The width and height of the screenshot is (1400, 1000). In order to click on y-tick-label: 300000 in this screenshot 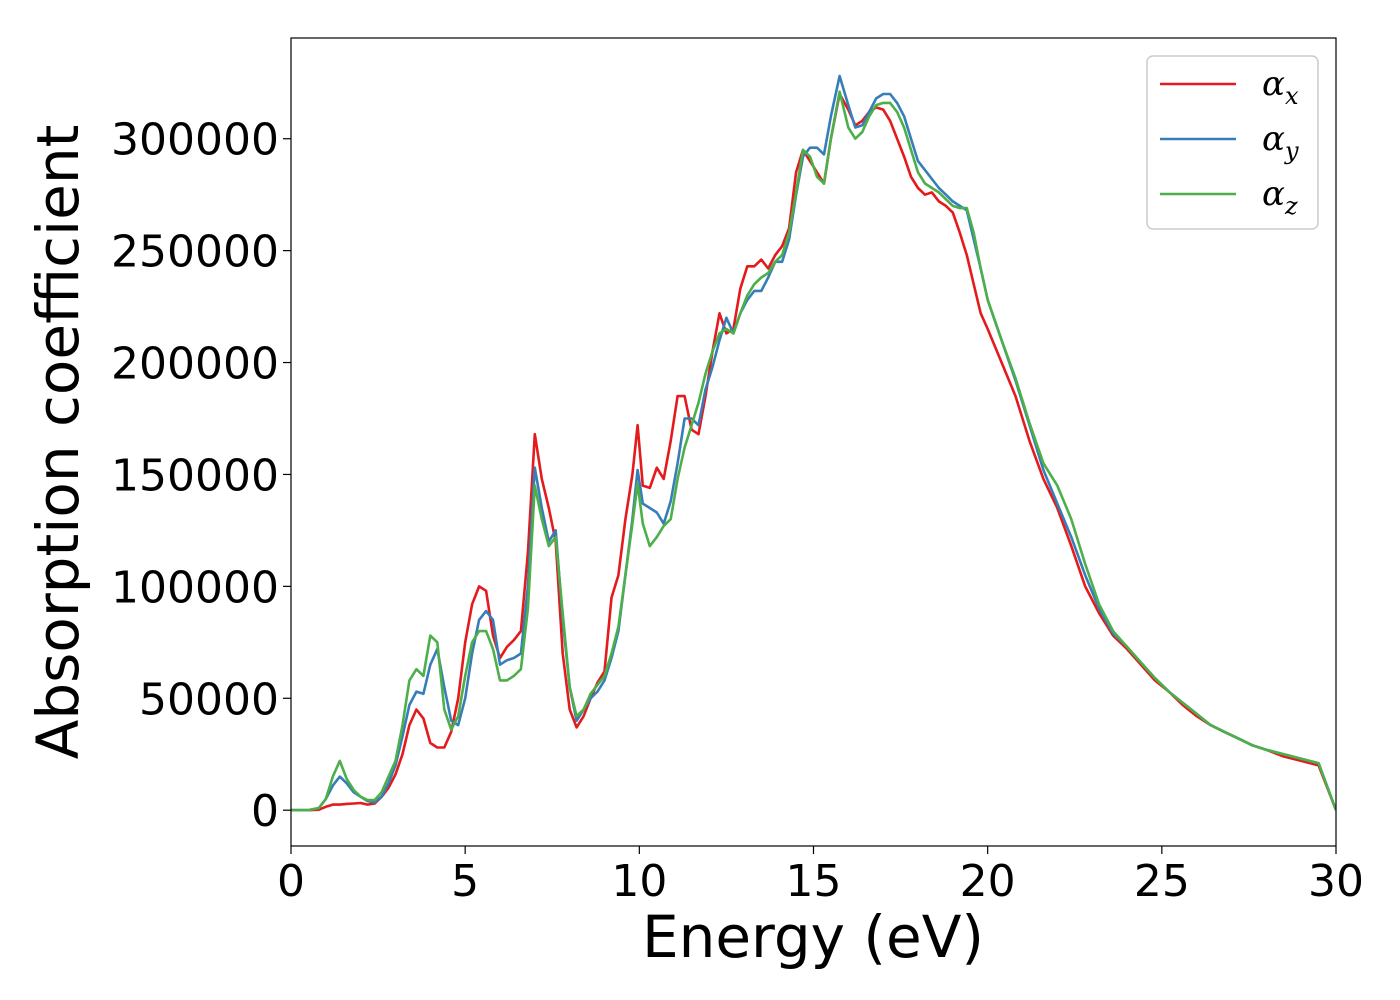, I will do `click(195, 140)`.